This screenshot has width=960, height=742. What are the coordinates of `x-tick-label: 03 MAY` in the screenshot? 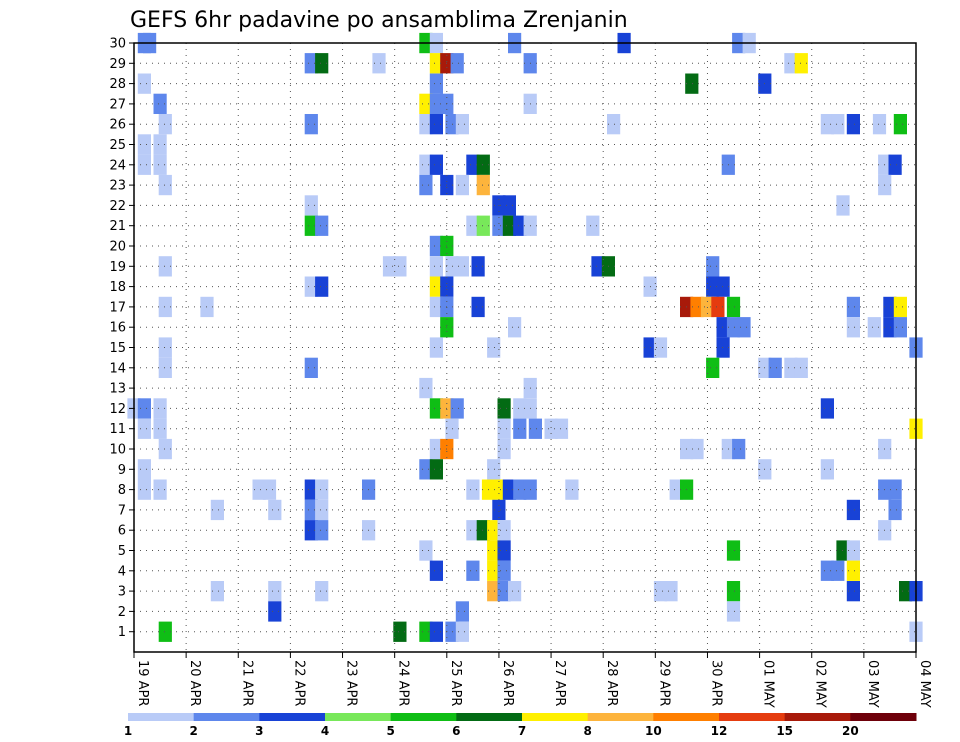 It's located at (872, 684).